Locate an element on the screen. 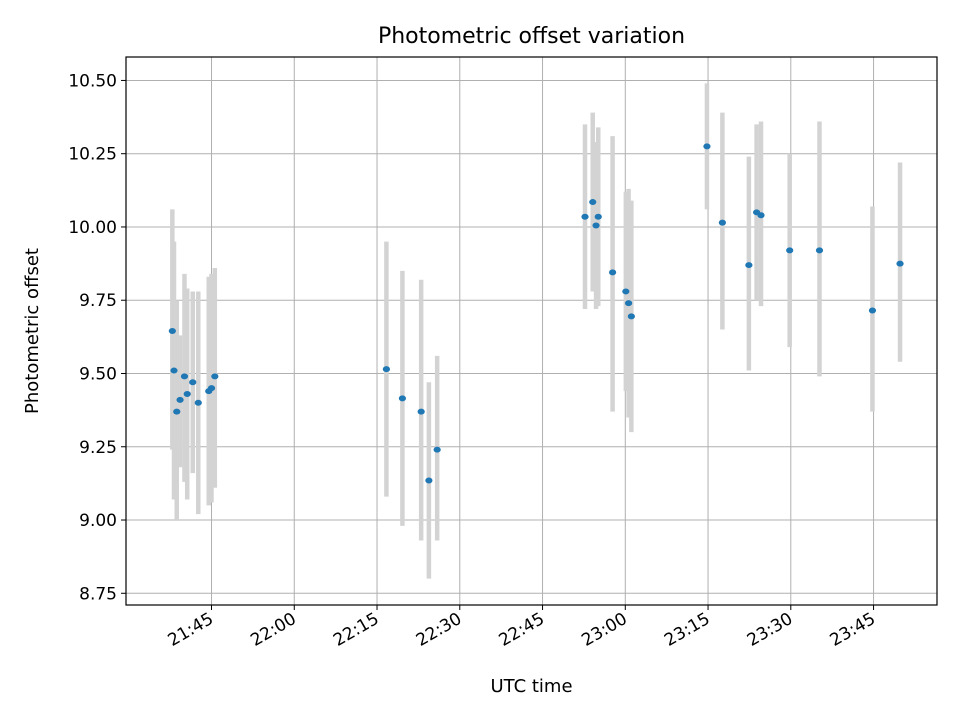  y-tick-label: 9.00 is located at coordinates (98, 521).